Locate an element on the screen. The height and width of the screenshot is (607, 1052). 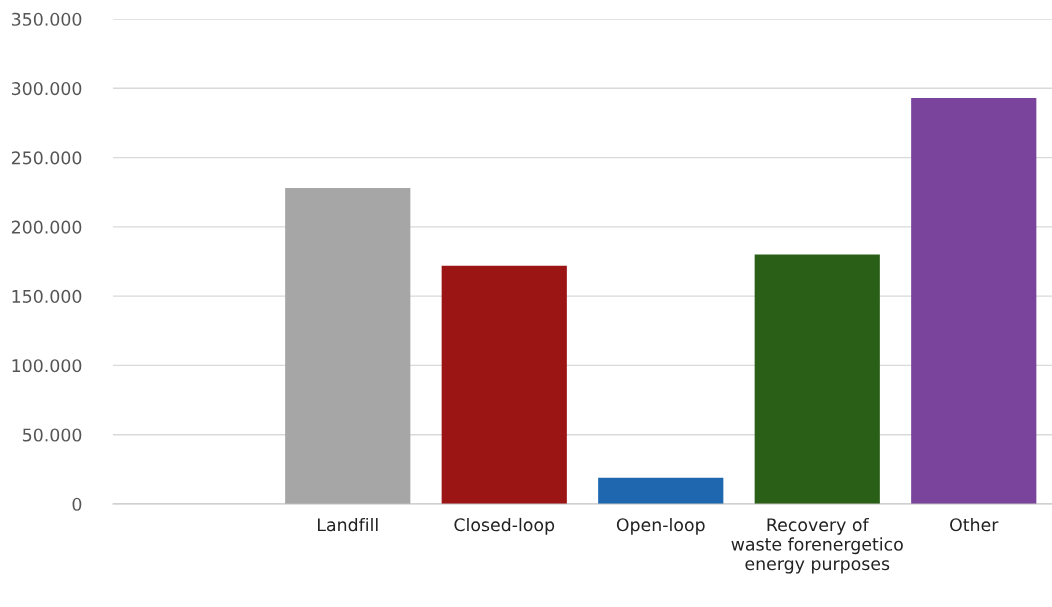
x-tick-label: Closed-loop is located at coordinates (504, 526).